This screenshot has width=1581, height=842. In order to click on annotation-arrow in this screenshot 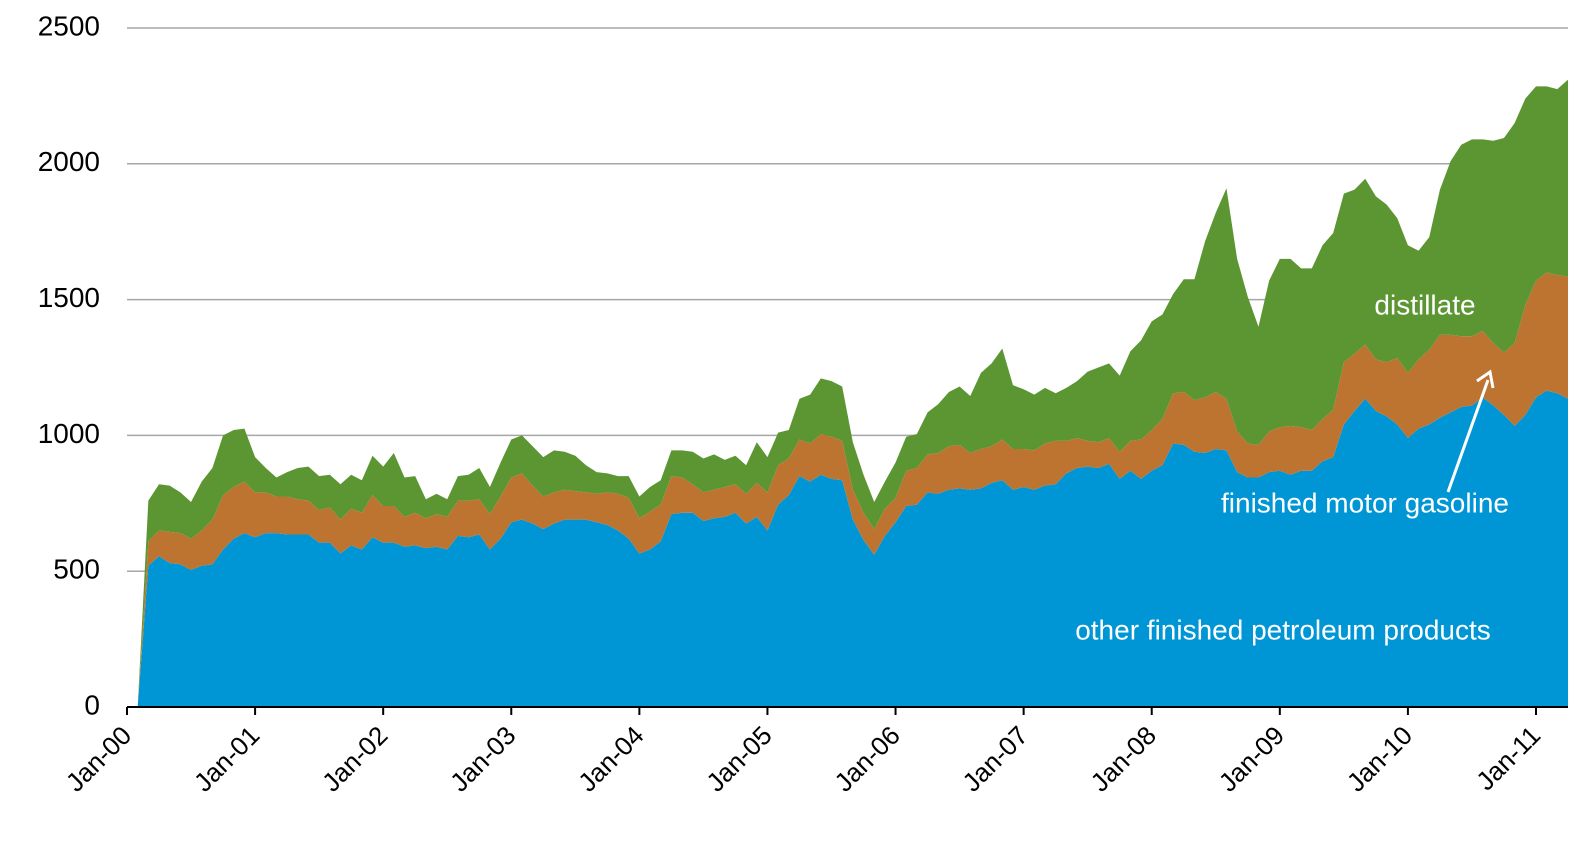, I will do `click(1468, 436)`.